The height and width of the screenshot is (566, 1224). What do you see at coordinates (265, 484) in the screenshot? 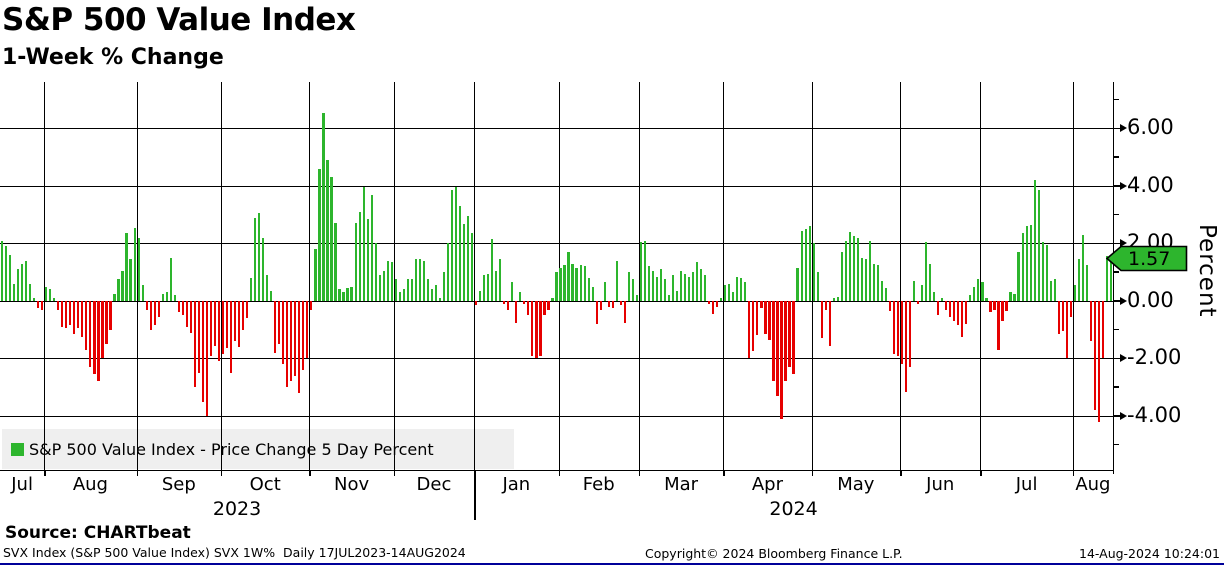
I see `month-label: Oct` at bounding box center [265, 484].